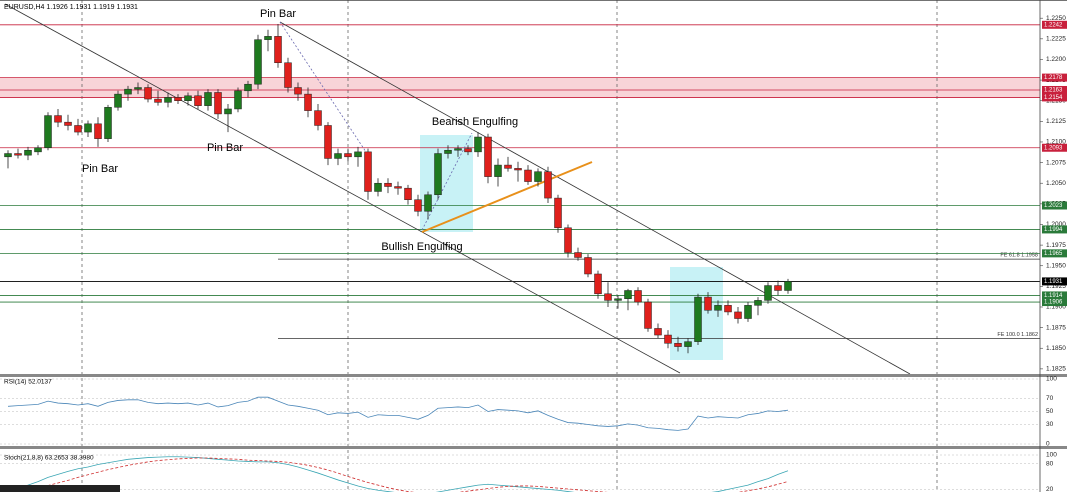 The image size is (1067, 492). Describe the element at coordinates (421, 247) in the screenshot. I see `pattern-annotation: Bullish Engulfing` at that location.